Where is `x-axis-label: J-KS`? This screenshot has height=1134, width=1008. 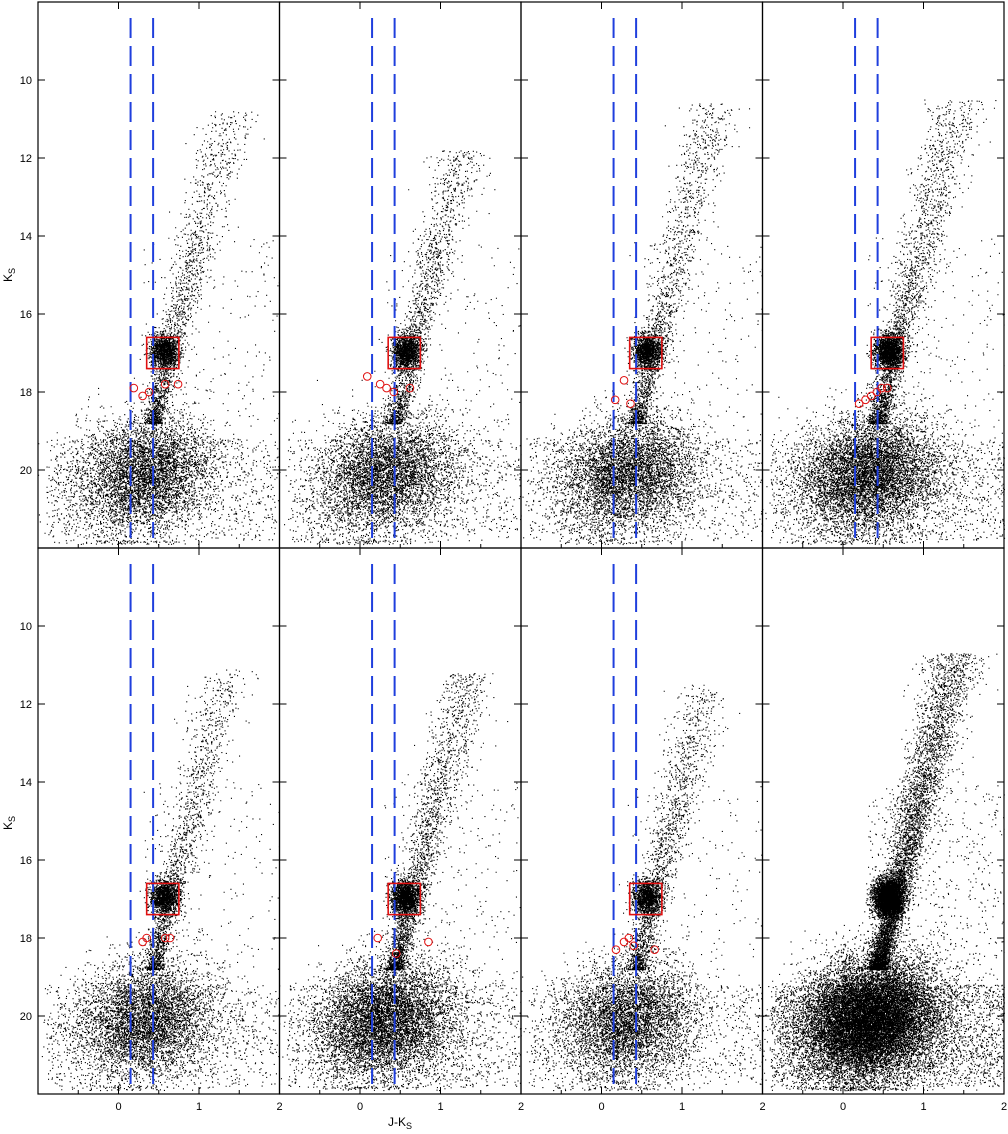
x-axis-label: J-KS is located at coordinates (400, 1123).